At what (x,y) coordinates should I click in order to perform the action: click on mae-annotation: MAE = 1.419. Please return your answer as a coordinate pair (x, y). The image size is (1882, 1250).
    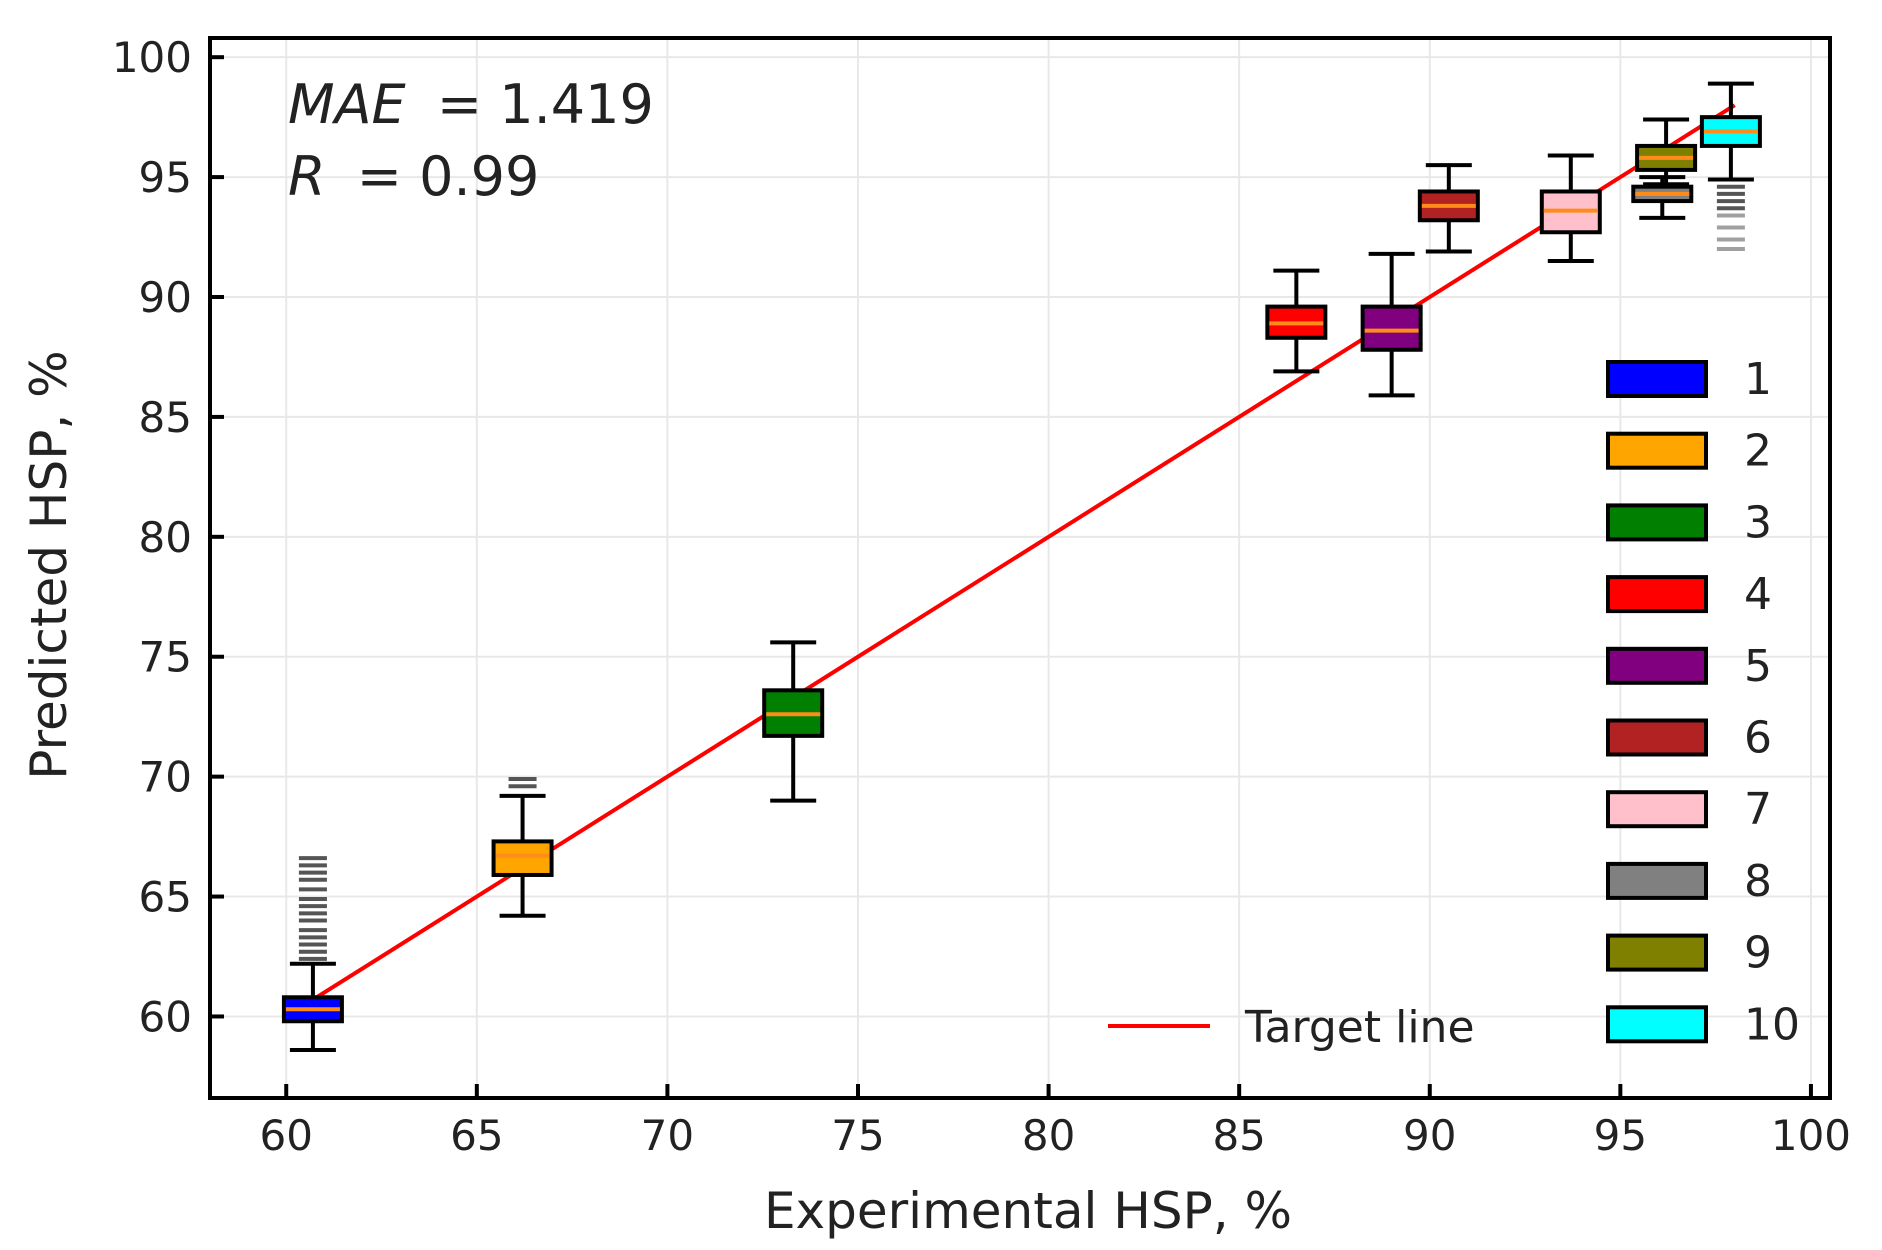
    Looking at the image, I should click on (471, 104).